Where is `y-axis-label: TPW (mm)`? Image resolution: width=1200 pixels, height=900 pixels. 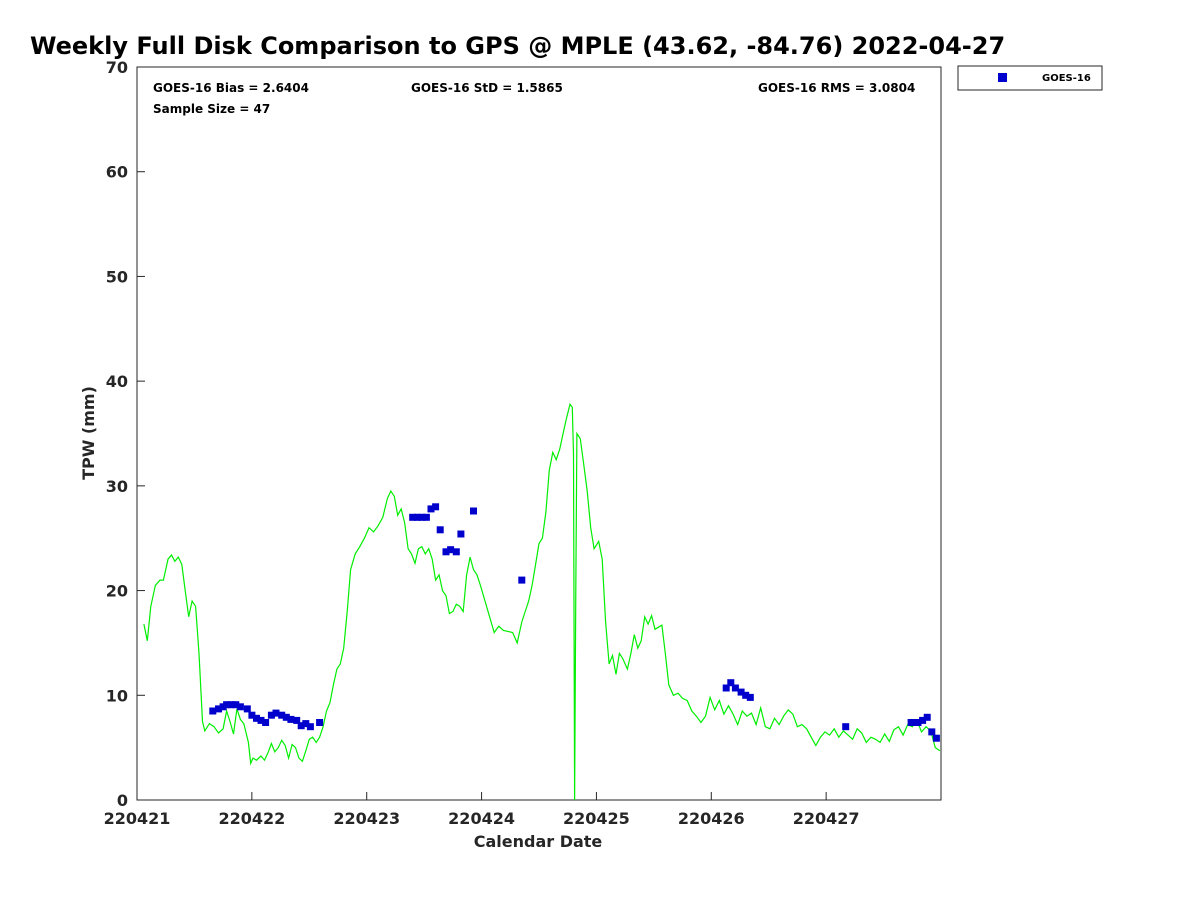 y-axis-label: TPW (mm) is located at coordinates (88, 433).